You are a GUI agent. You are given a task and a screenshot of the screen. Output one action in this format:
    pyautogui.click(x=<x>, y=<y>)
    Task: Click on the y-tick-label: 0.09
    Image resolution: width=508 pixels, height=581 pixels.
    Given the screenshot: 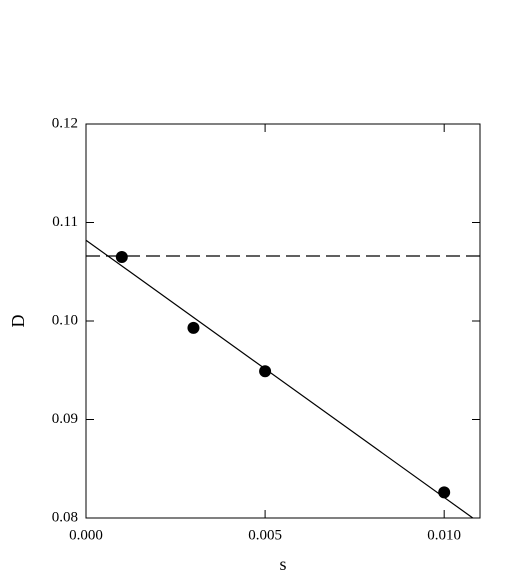 What is the action you would take?
    pyautogui.click(x=65, y=419)
    